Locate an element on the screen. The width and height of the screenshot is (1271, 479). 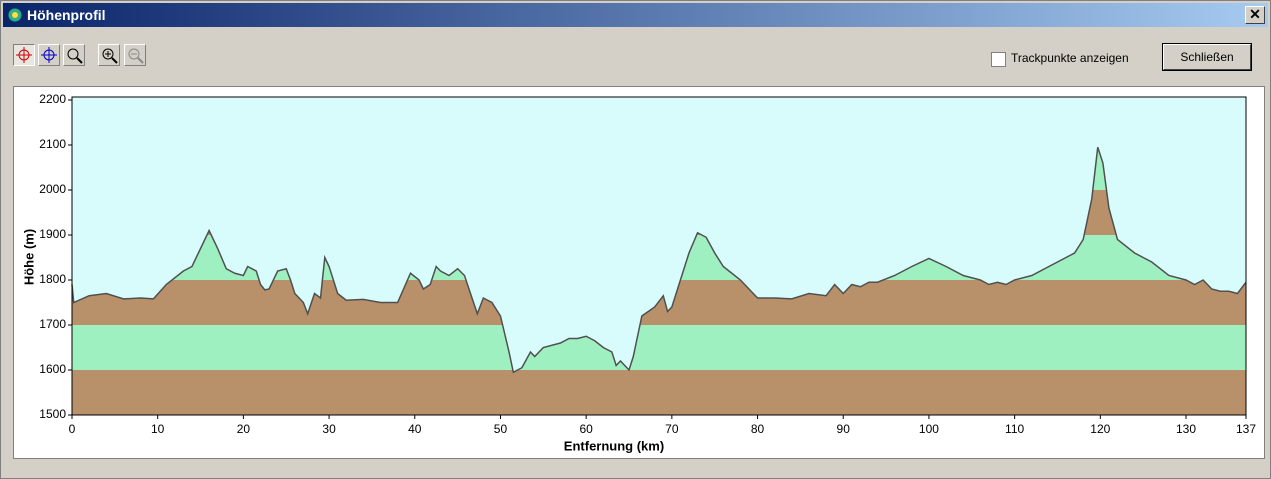
x-axis-label: Entfernung (km) is located at coordinates (614, 445).